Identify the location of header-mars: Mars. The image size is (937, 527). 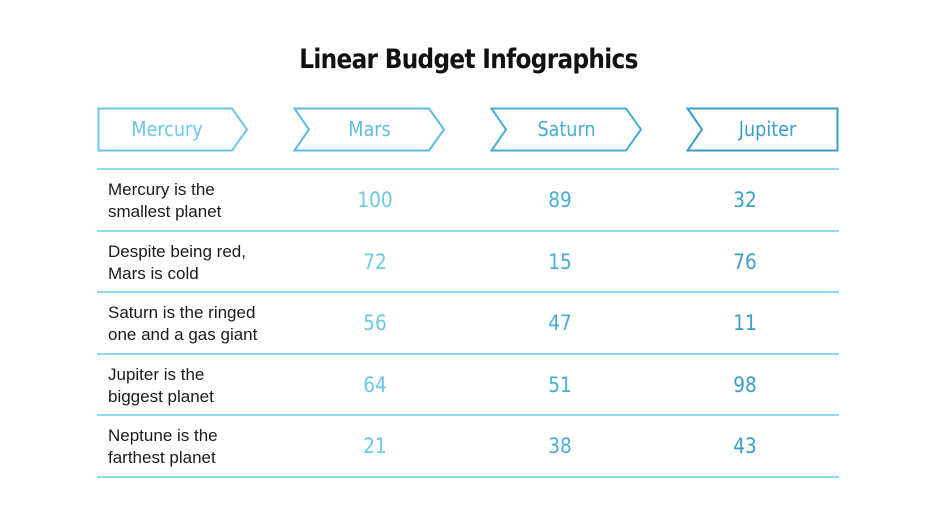
(369, 129).